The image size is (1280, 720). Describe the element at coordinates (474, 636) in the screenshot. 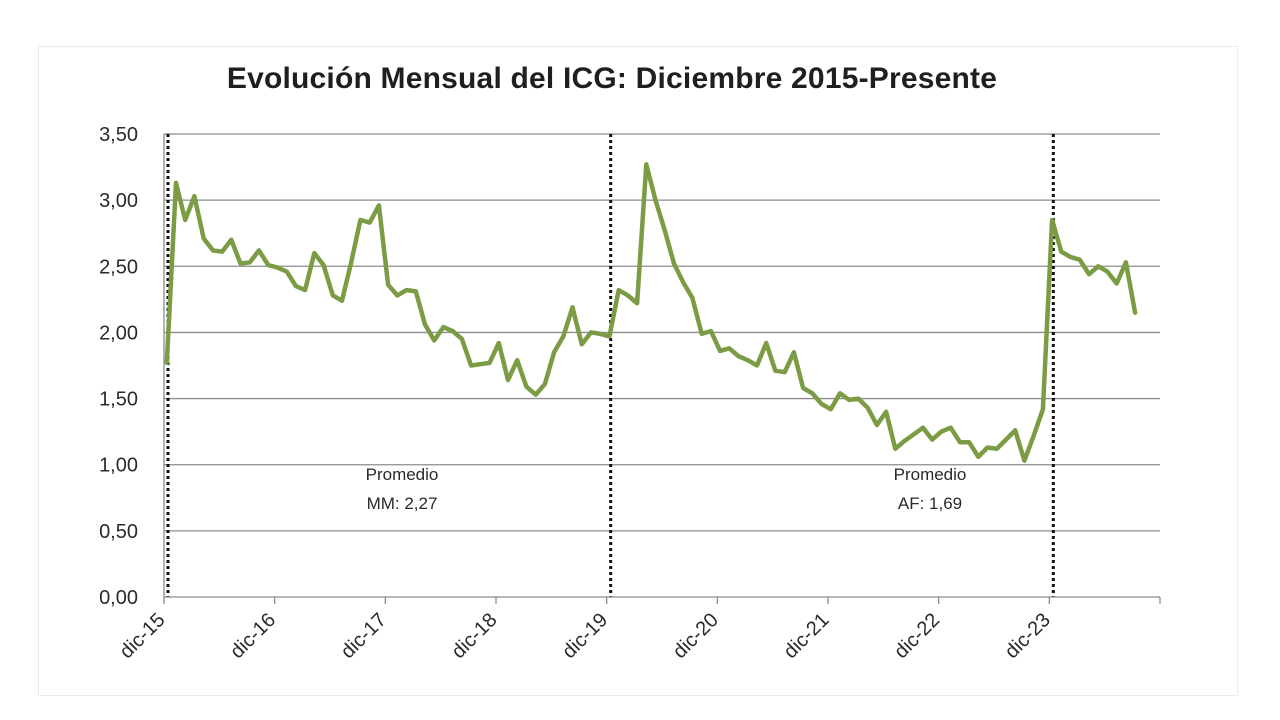

I see `x-tick-label: dic-18` at that location.